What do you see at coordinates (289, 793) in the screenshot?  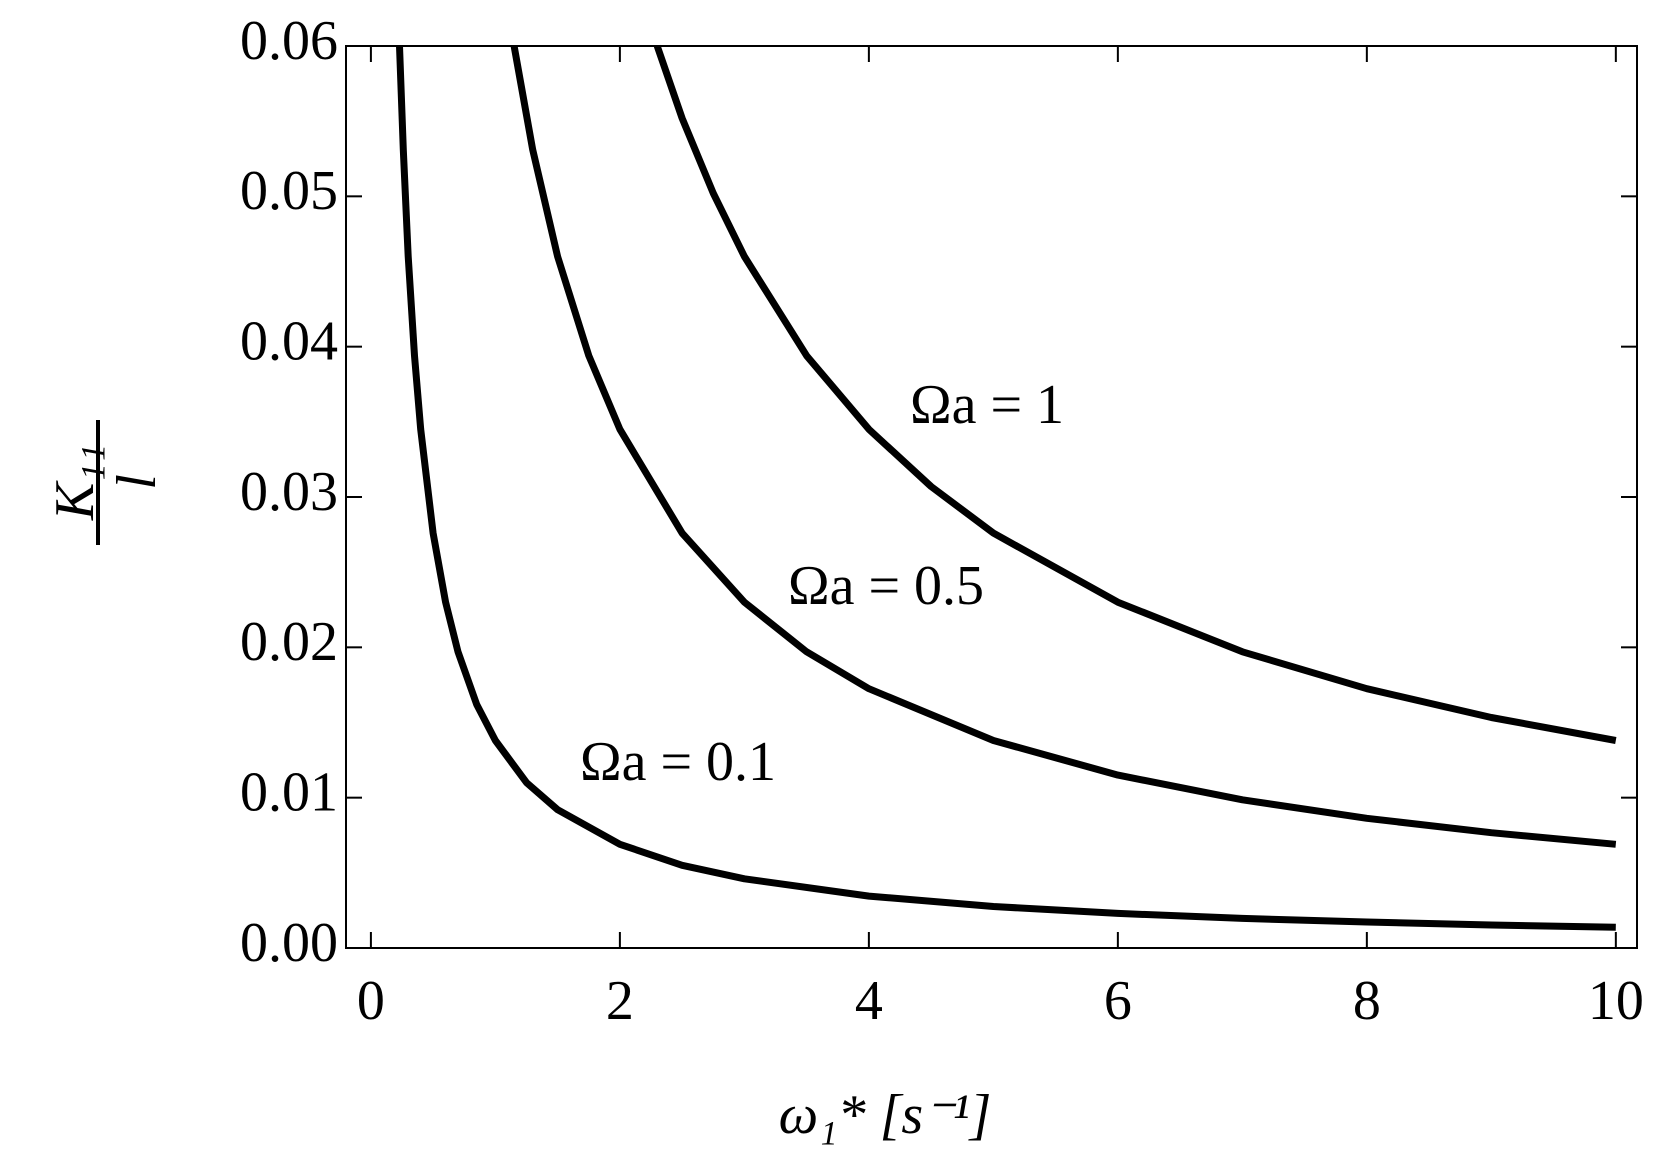 I see `y-tick-label: 0.01` at bounding box center [289, 793].